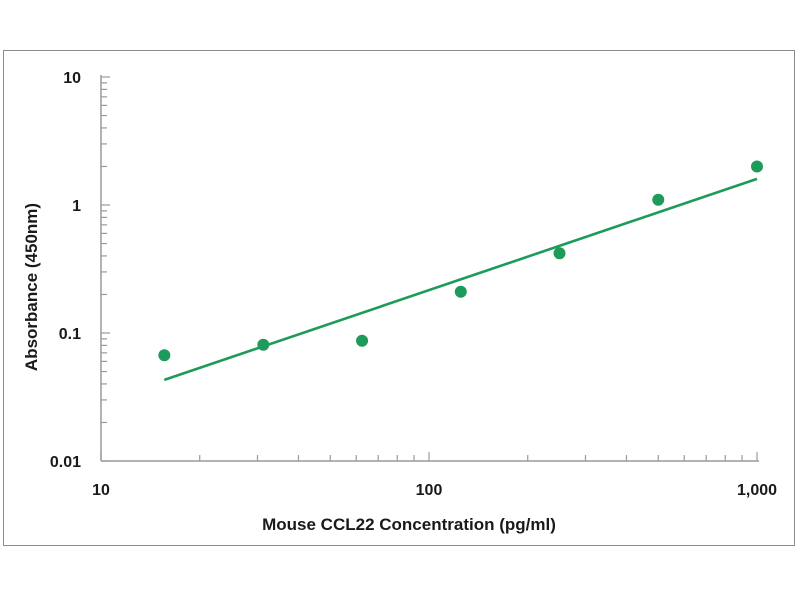  I want to click on y-tick-label: 10, so click(72, 78).